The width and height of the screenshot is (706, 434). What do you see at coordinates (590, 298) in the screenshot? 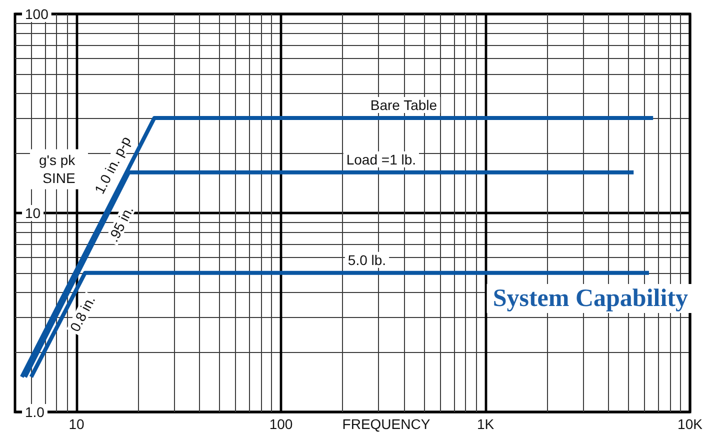
I see `text: System Capability` at bounding box center [590, 298].